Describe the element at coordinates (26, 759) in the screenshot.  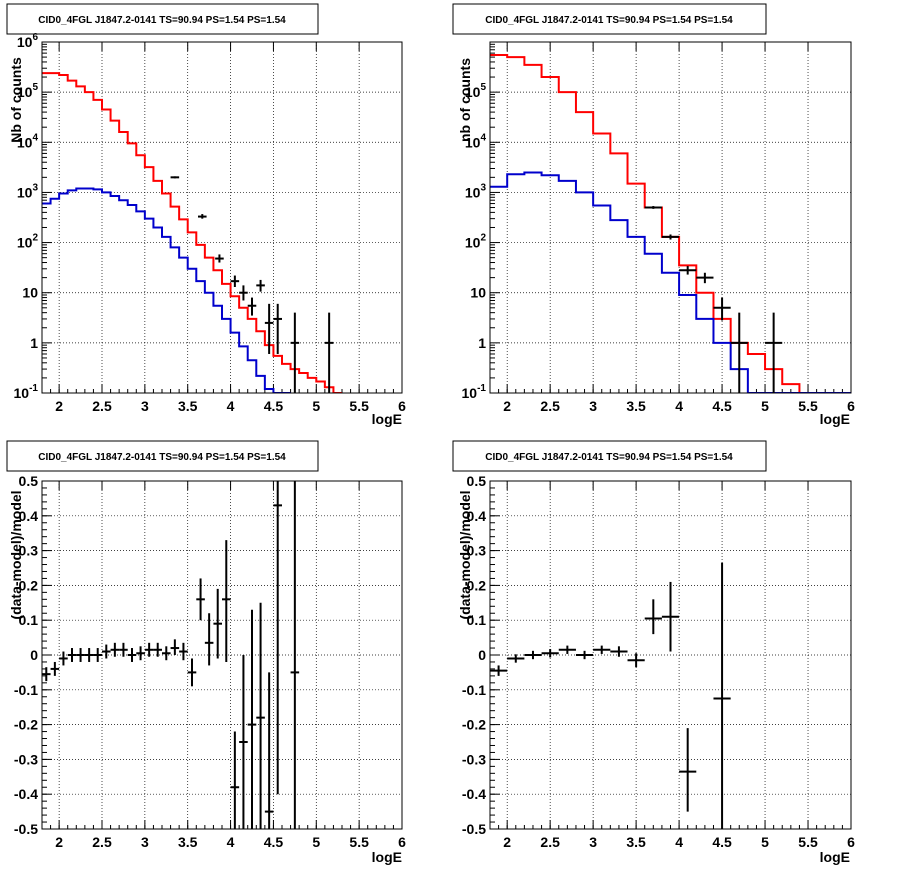
I see `y-tick-label: -0.3` at that location.